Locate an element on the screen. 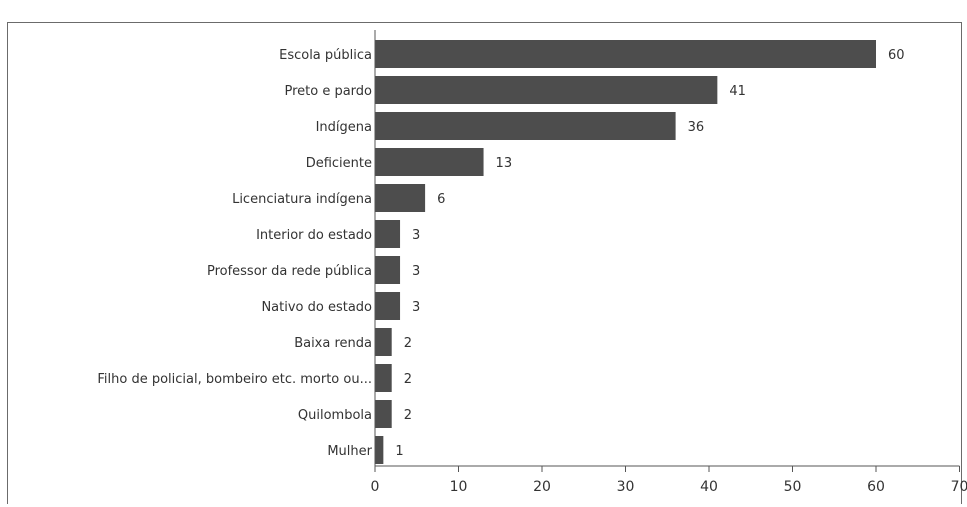  x-tick-label: 70 is located at coordinates (959, 487).